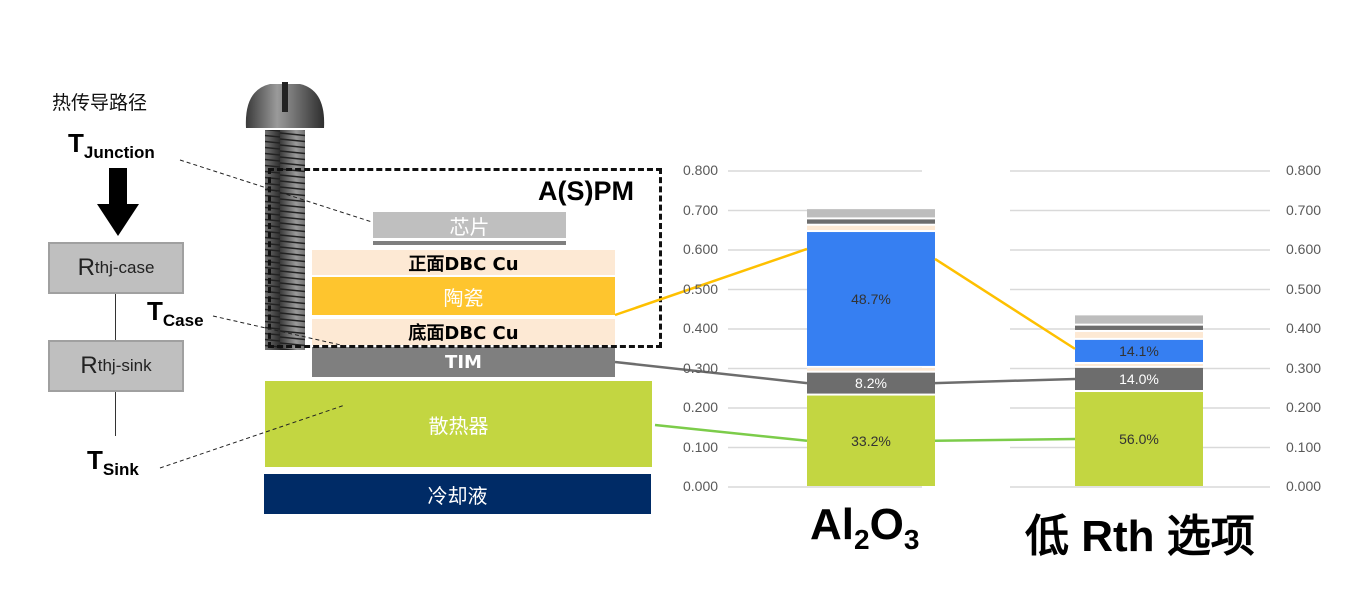 This screenshot has width=1369, height=597. I want to click on right-y-tick-label: 0.200, so click(1304, 407).